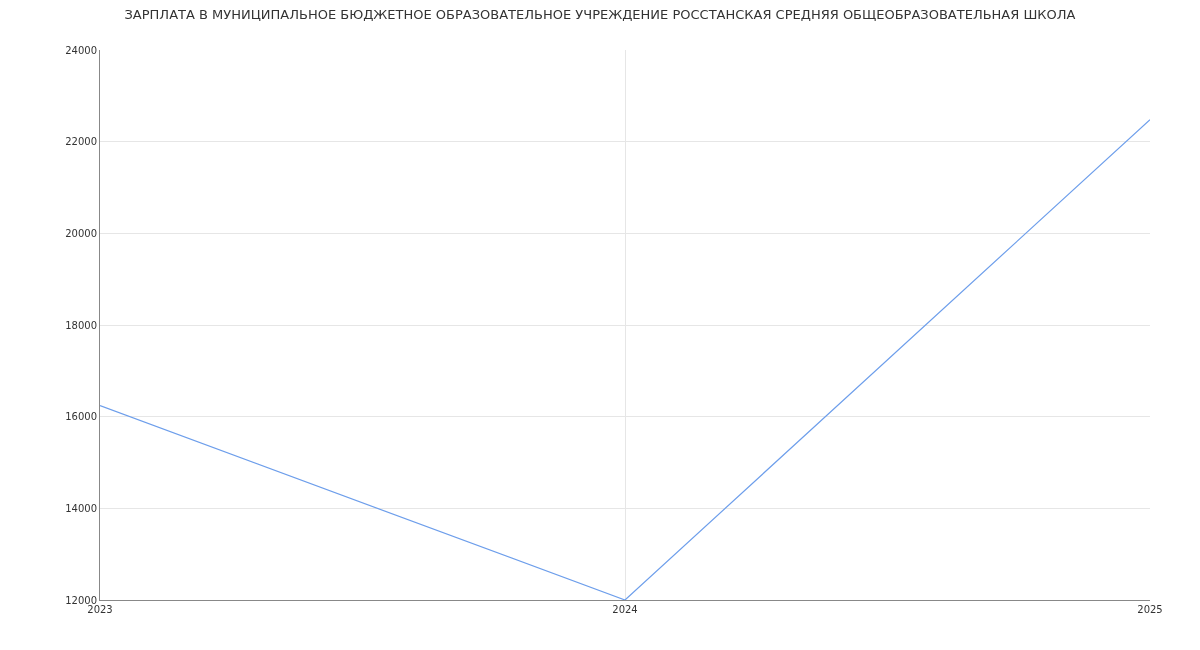 This screenshot has width=1200, height=650. I want to click on x-tick-label: 2025, so click(1150, 609).